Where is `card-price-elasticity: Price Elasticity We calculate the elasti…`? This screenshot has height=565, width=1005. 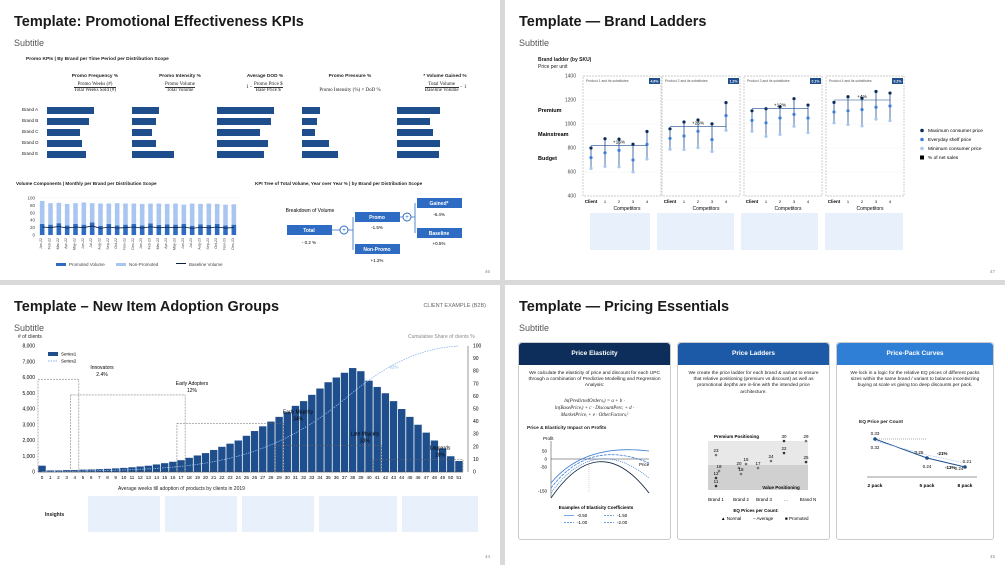 card-price-elasticity: Price Elasticity We calculate the elasti… is located at coordinates (594, 441).